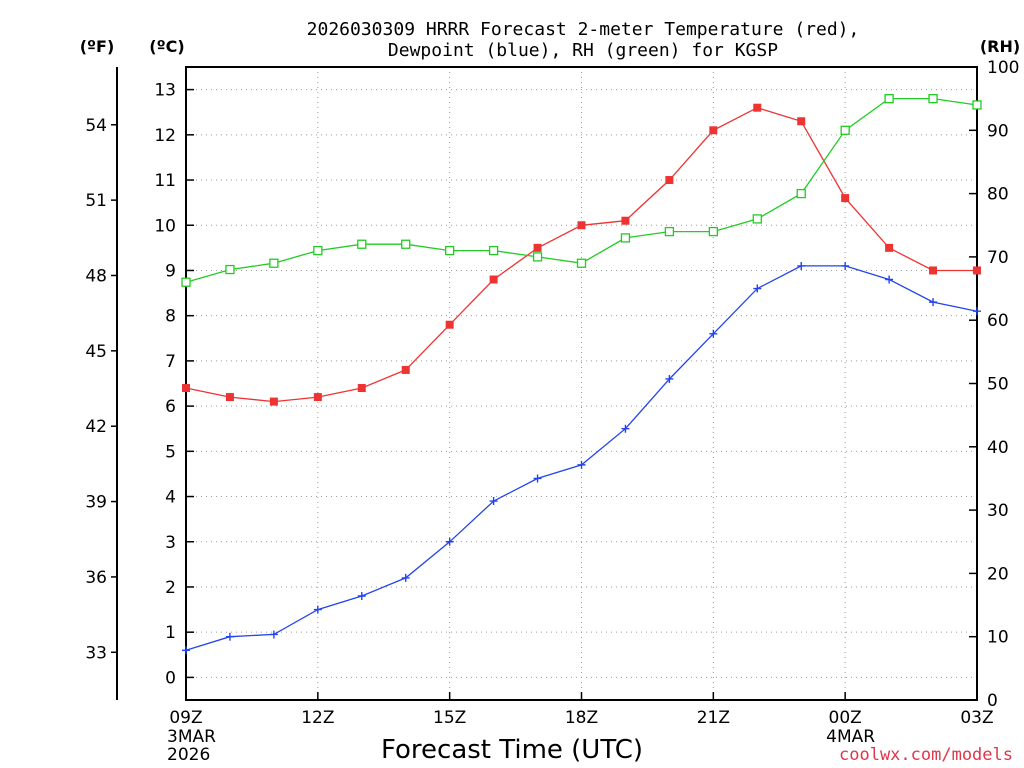  What do you see at coordinates (96, 503) in the screenshot?
I see `fahrenheit-tick-label: 39` at bounding box center [96, 503].